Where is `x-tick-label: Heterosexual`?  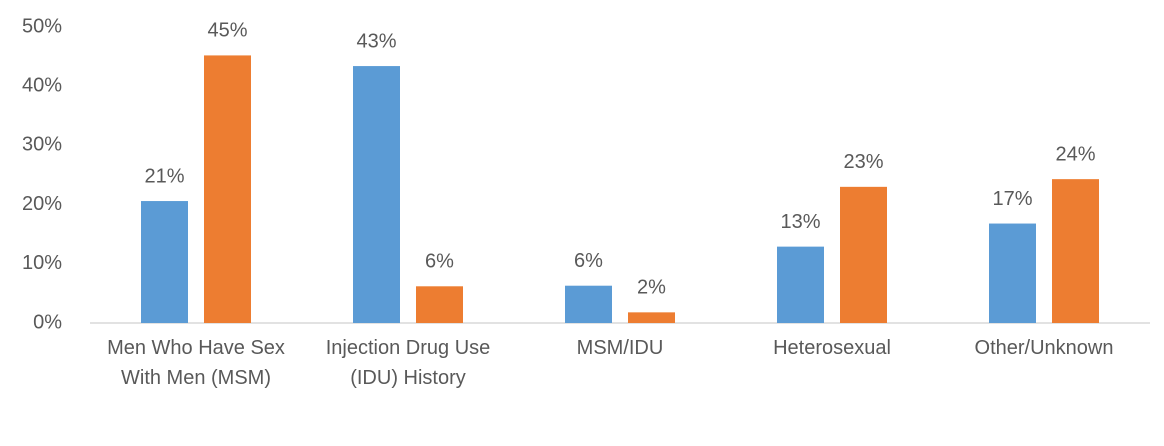
x-tick-label: Heterosexual is located at coordinates (832, 348).